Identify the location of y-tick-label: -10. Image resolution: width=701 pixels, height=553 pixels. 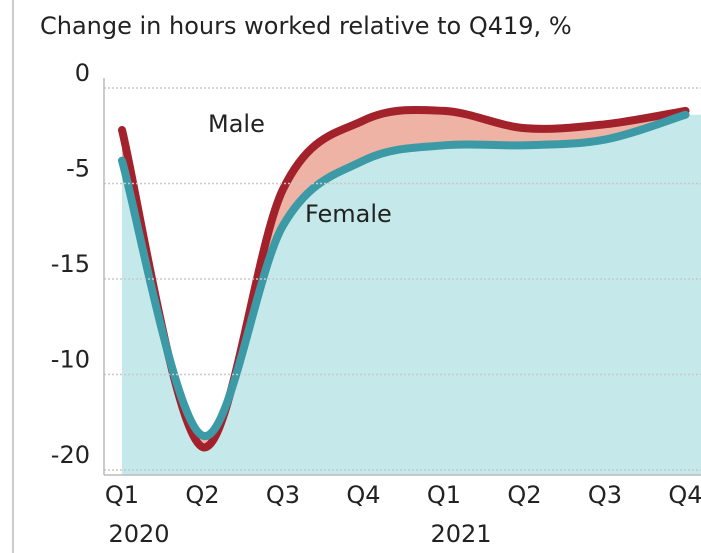
(70, 360).